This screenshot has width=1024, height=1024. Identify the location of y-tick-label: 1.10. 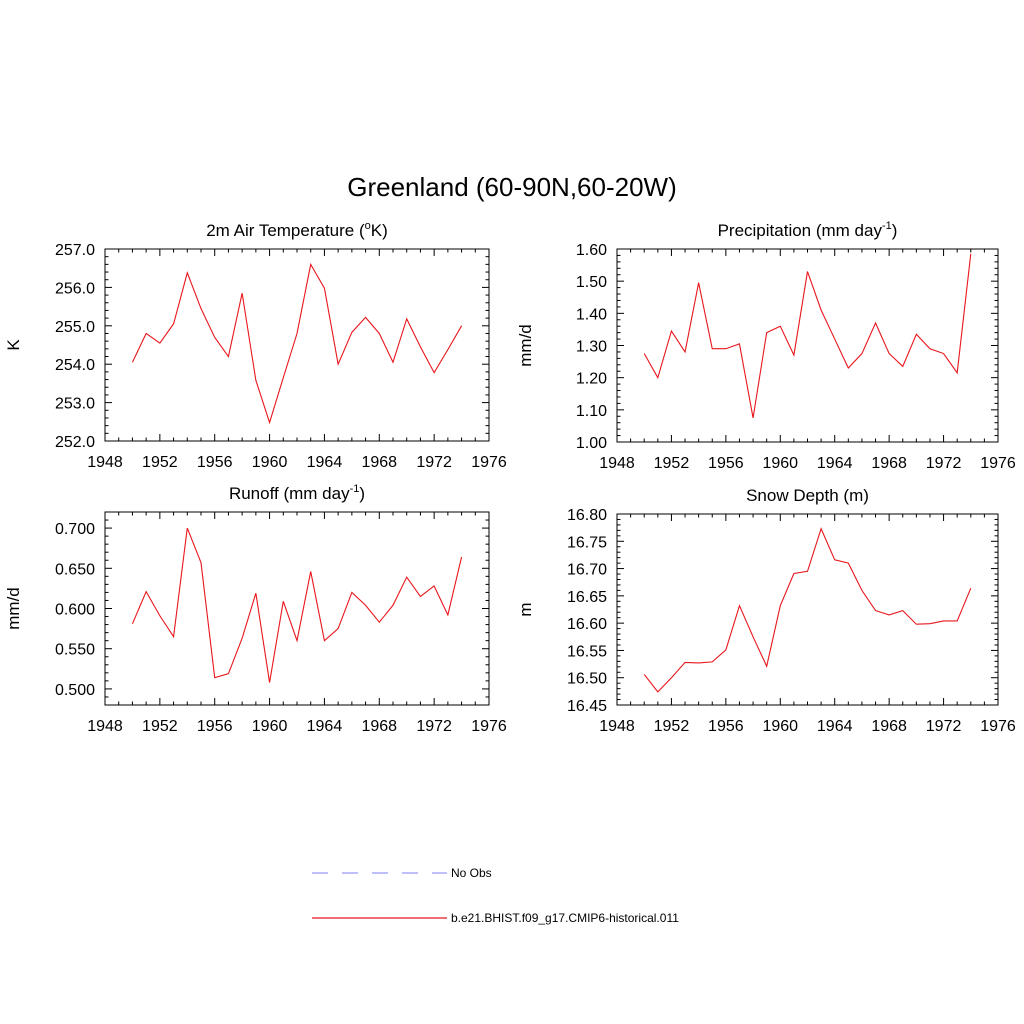
(591, 411).